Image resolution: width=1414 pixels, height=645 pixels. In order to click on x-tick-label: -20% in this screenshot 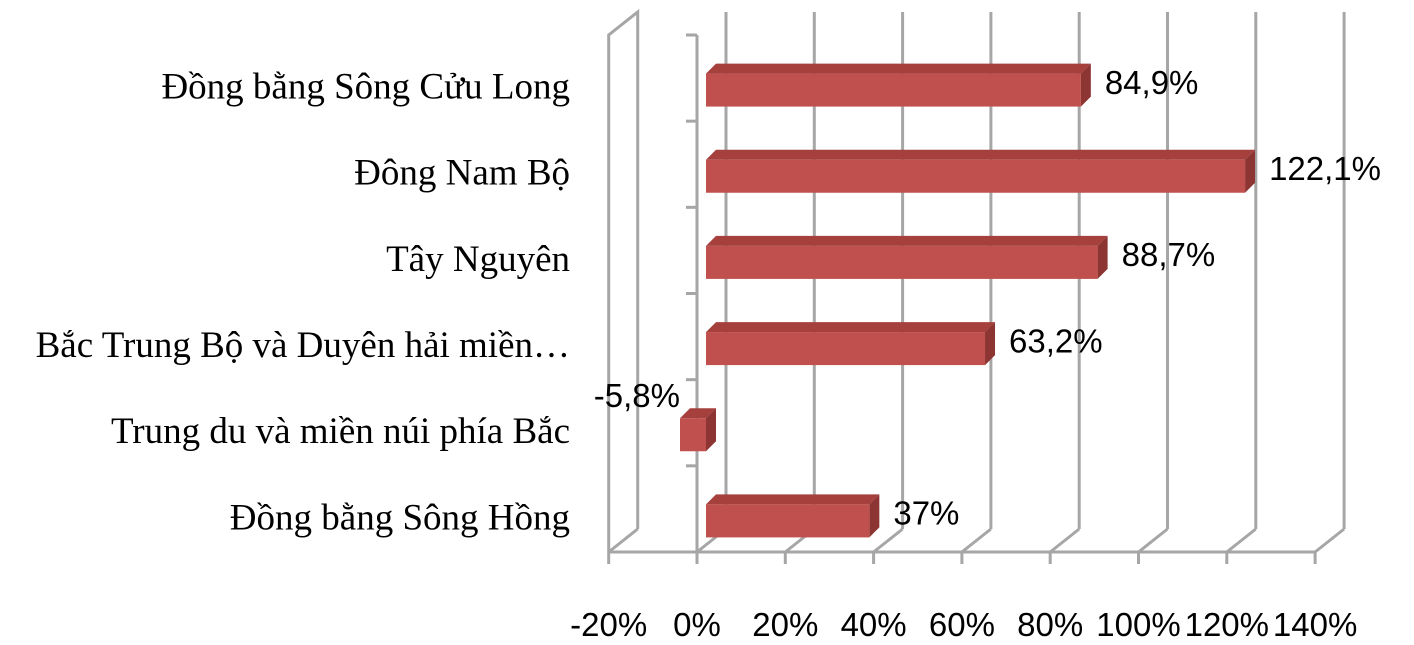, I will do `click(608, 624)`.